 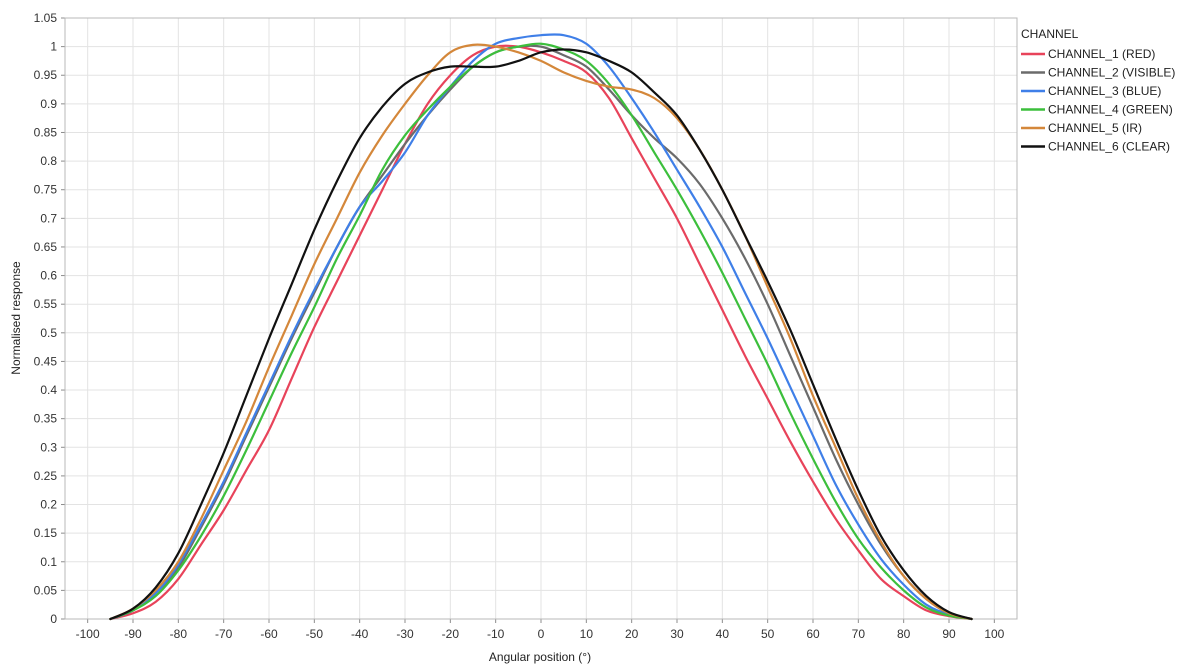 I want to click on x-tick-label: 100, so click(x=994, y=634).